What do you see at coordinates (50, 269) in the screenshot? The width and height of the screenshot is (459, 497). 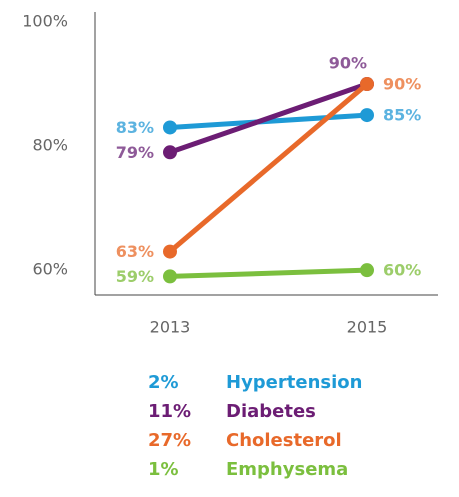 I see `y-tick-label: 60%` at bounding box center [50, 269].